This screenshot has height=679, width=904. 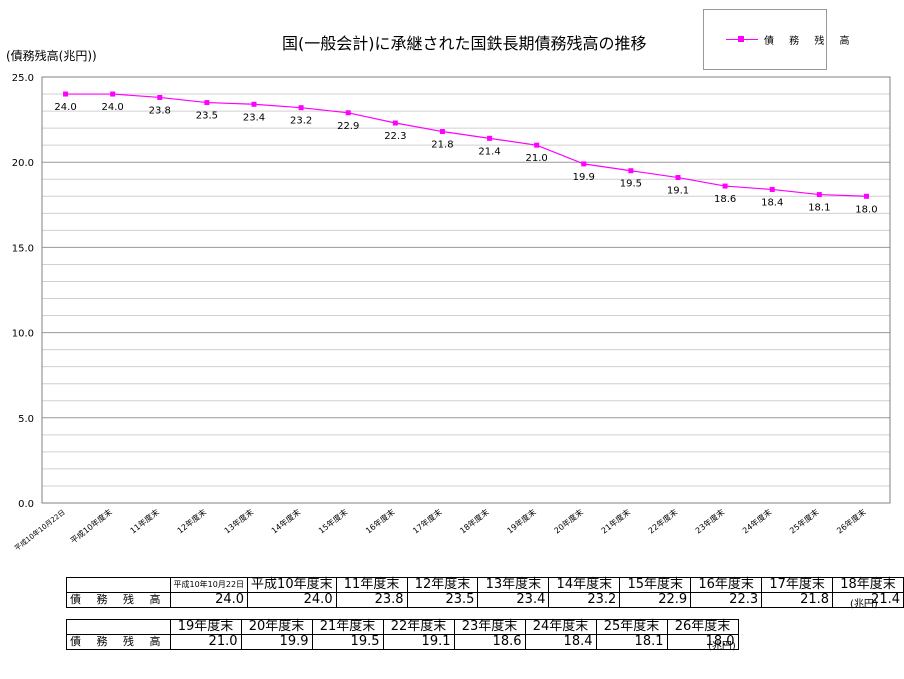 I want to click on table-header-cell: 20年度末, so click(x=276, y=627).